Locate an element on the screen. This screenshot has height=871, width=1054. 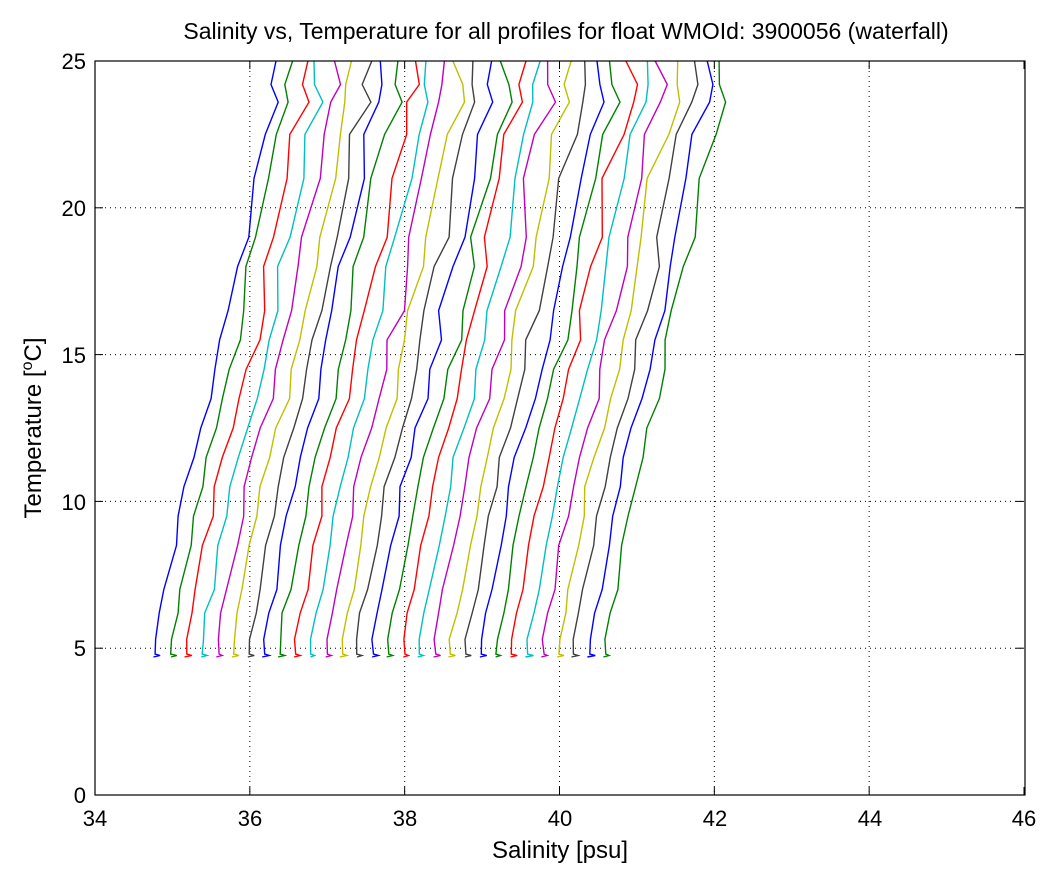
x-tick-labels: 34 36 38 40 42 44 46 is located at coordinates (559, 818).